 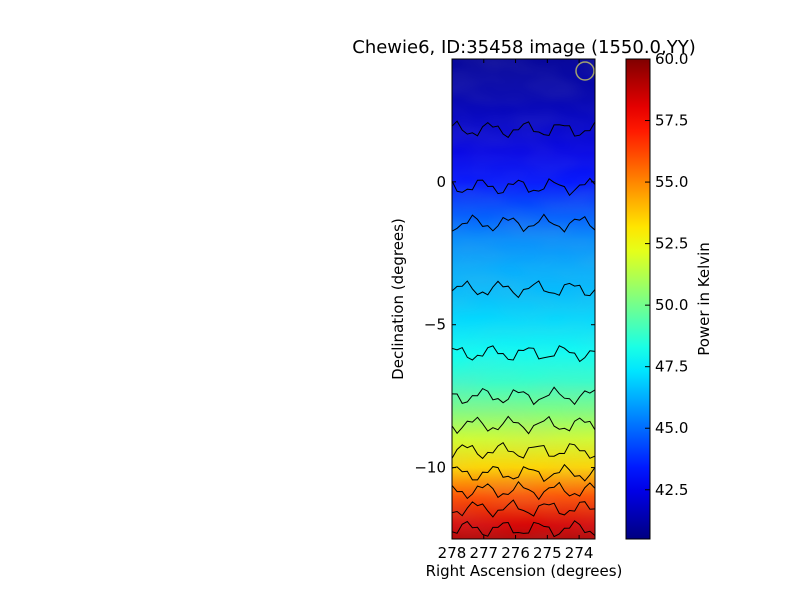 I want to click on heatmap-texture, so click(x=523, y=299).